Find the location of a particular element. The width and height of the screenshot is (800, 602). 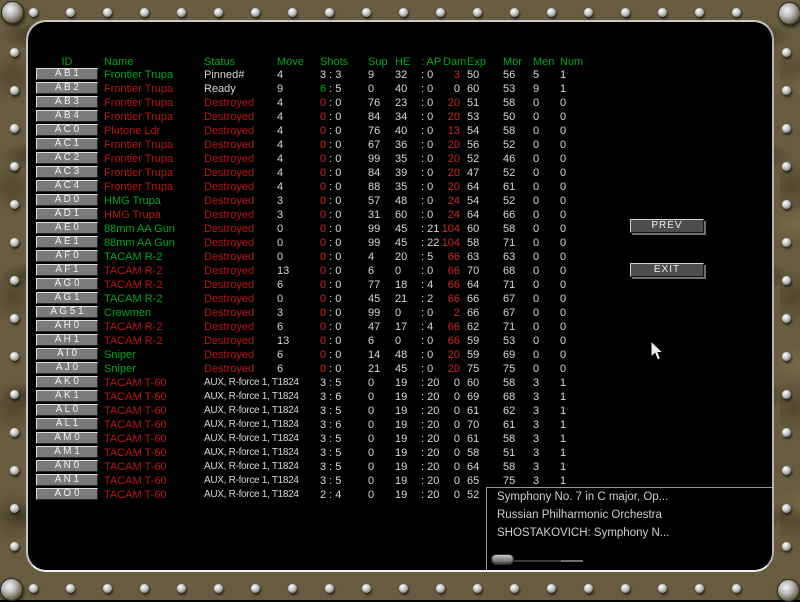

unit-morale: 58 is located at coordinates (509, 131).